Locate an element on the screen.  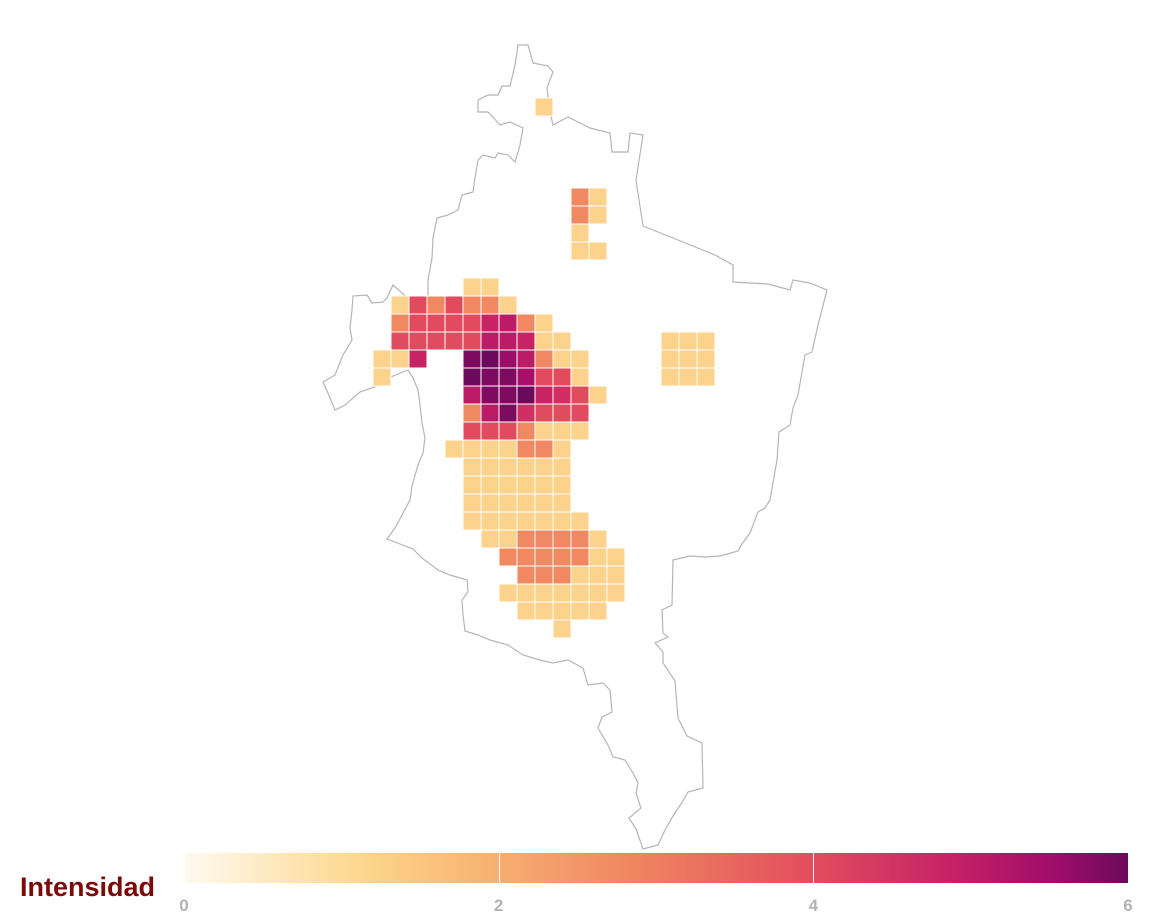
legend-tick-mark is located at coordinates (814, 868).